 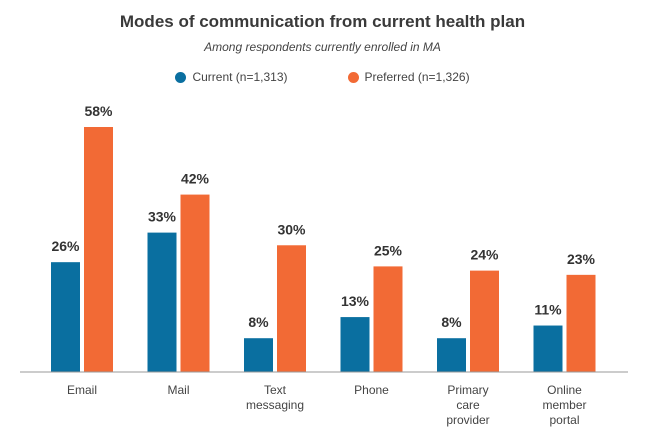 I want to click on data-label-current-0: 26%, so click(x=65, y=246).